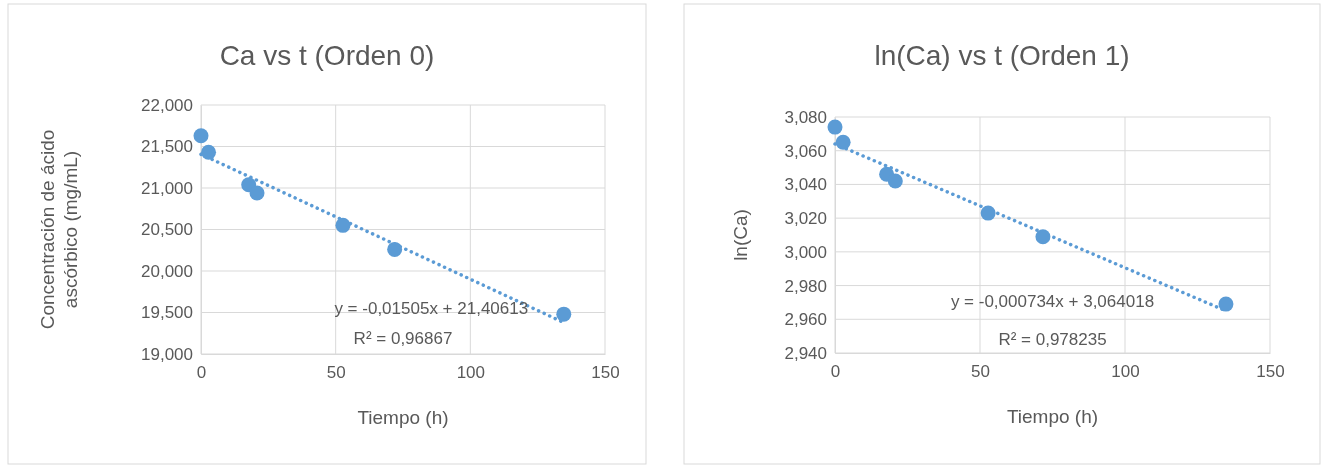 The height and width of the screenshot is (468, 1328). What do you see at coordinates (740, 235) in the screenshot?
I see `y-axis-title: ln(Ca)` at bounding box center [740, 235].